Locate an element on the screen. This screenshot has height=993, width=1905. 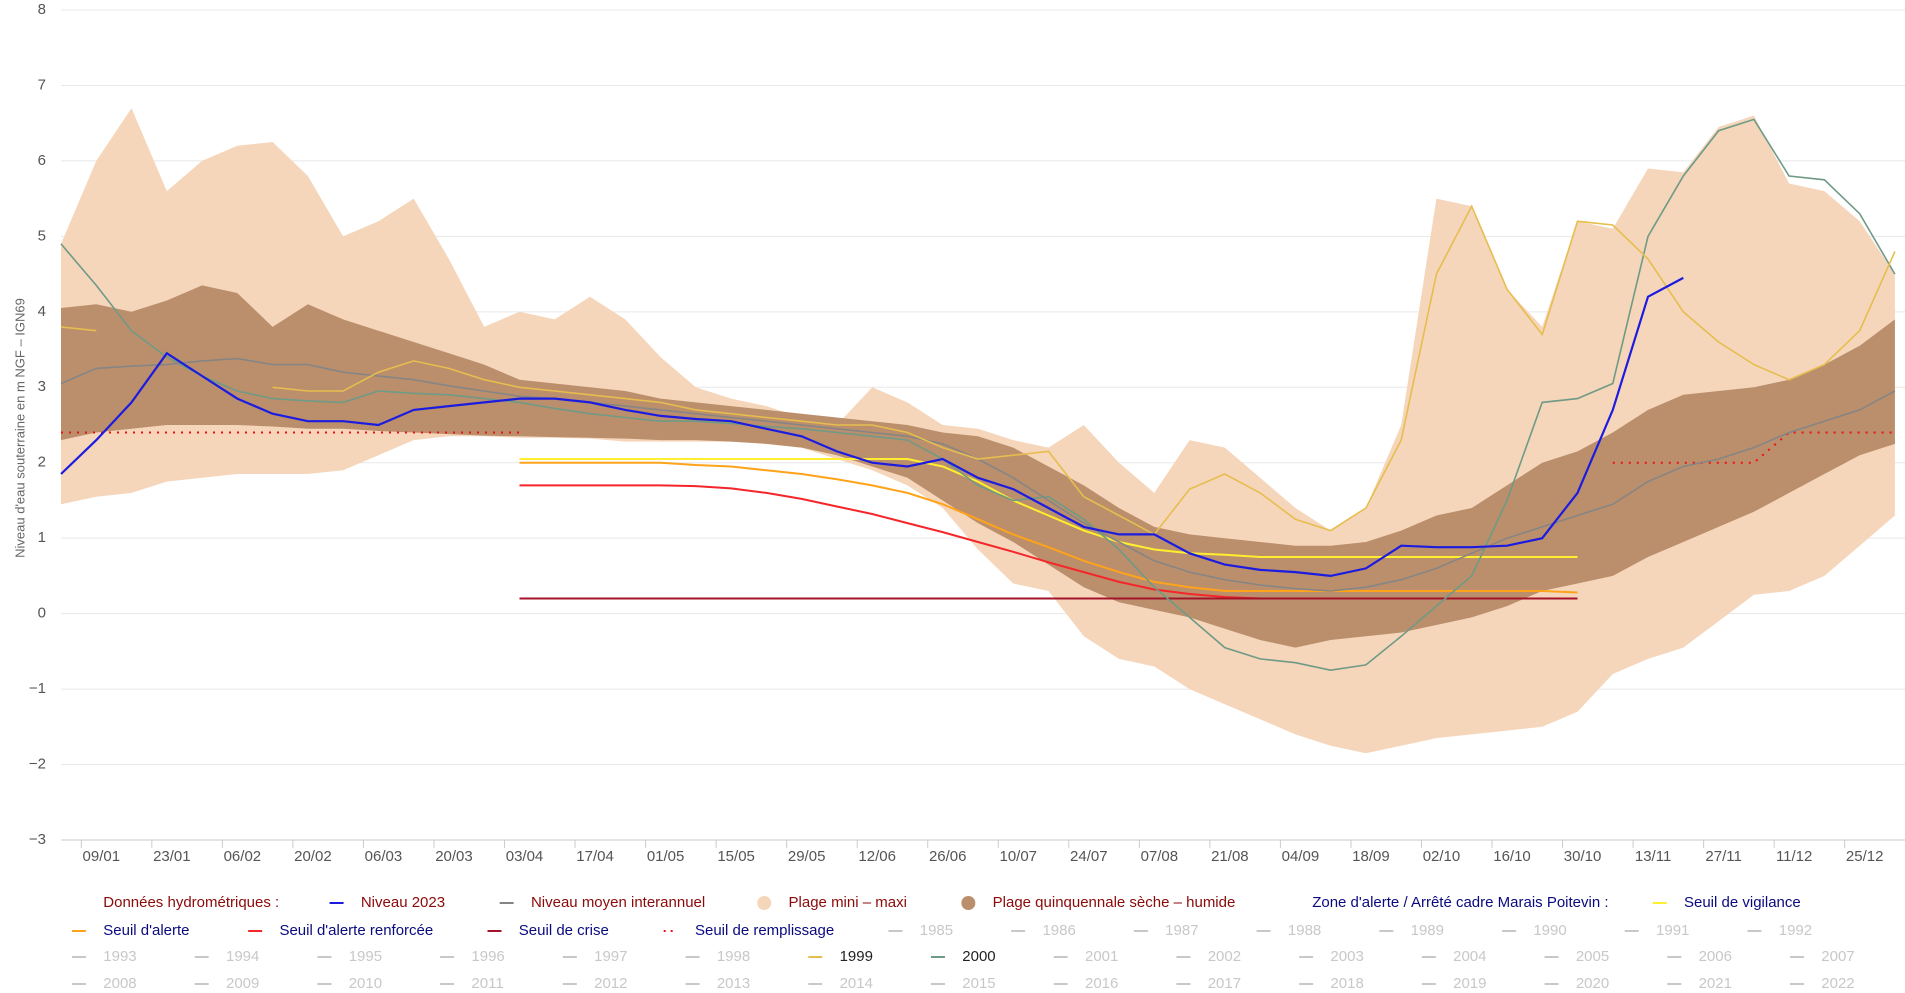
legend-label: 2017 is located at coordinates (1224, 983).